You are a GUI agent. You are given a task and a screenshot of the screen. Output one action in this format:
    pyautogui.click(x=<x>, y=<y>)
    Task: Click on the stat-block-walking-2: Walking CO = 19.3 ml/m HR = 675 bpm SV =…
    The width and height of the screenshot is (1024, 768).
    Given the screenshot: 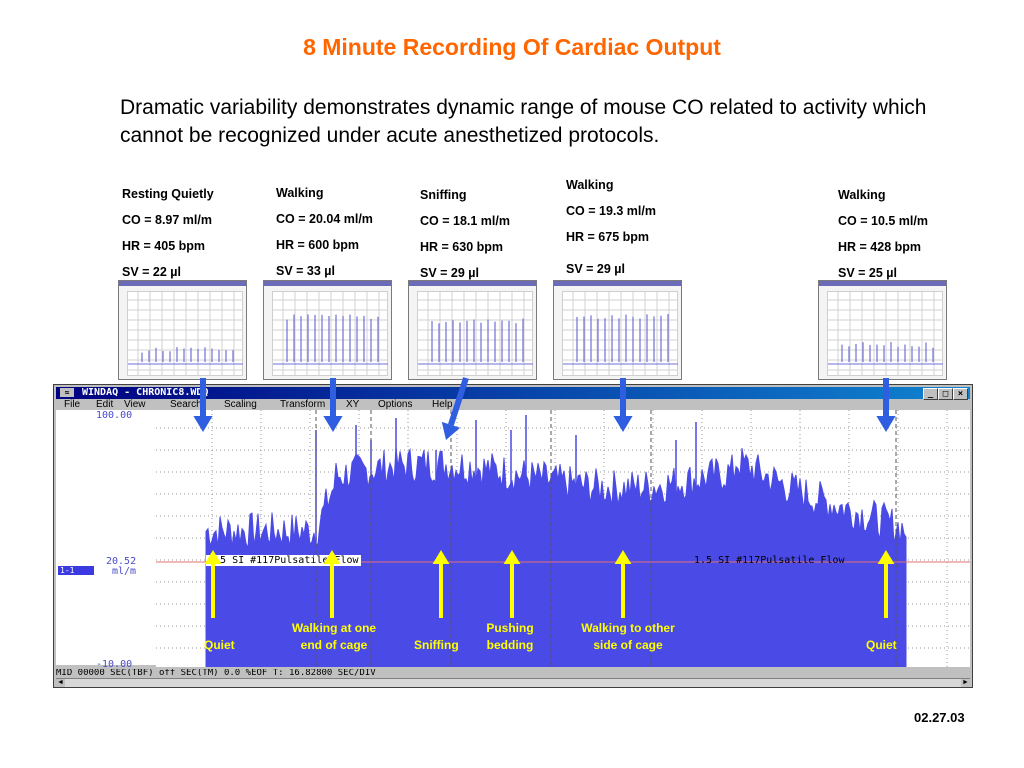 What is the action you would take?
    pyautogui.click(x=611, y=227)
    